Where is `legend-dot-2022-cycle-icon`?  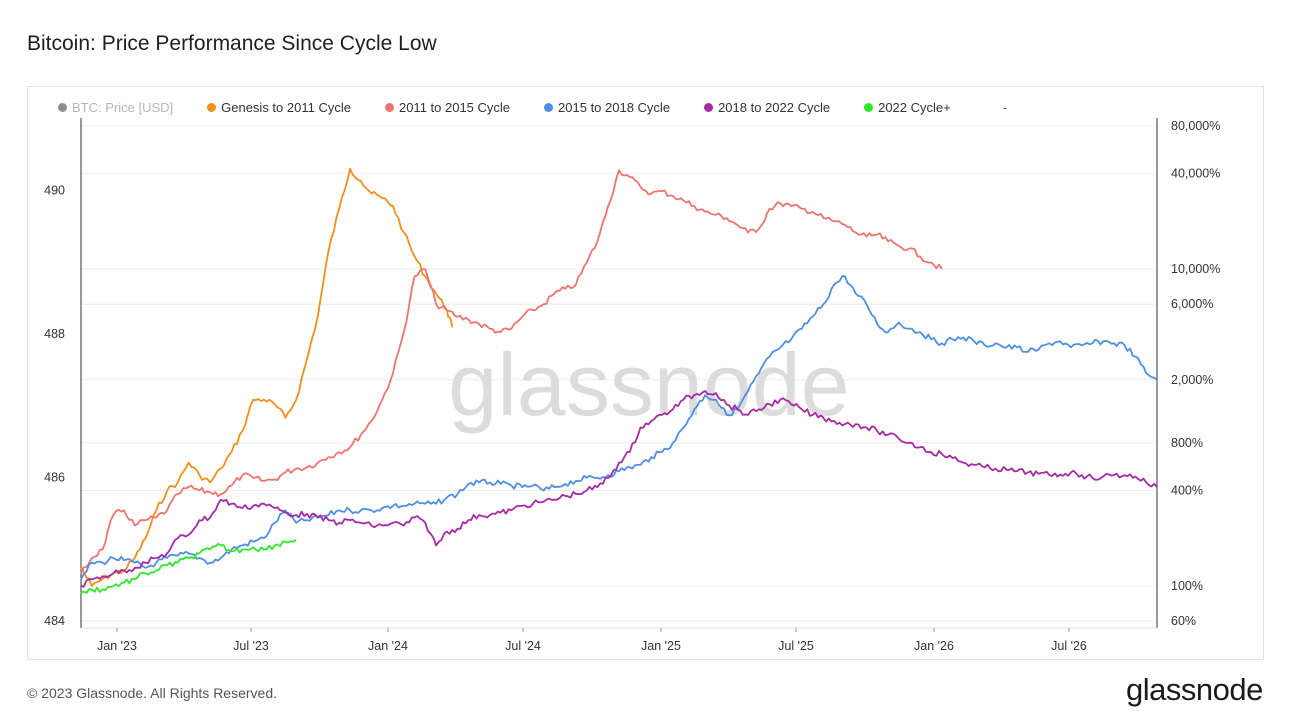
legend-dot-2022-cycle-icon is located at coordinates (869, 107).